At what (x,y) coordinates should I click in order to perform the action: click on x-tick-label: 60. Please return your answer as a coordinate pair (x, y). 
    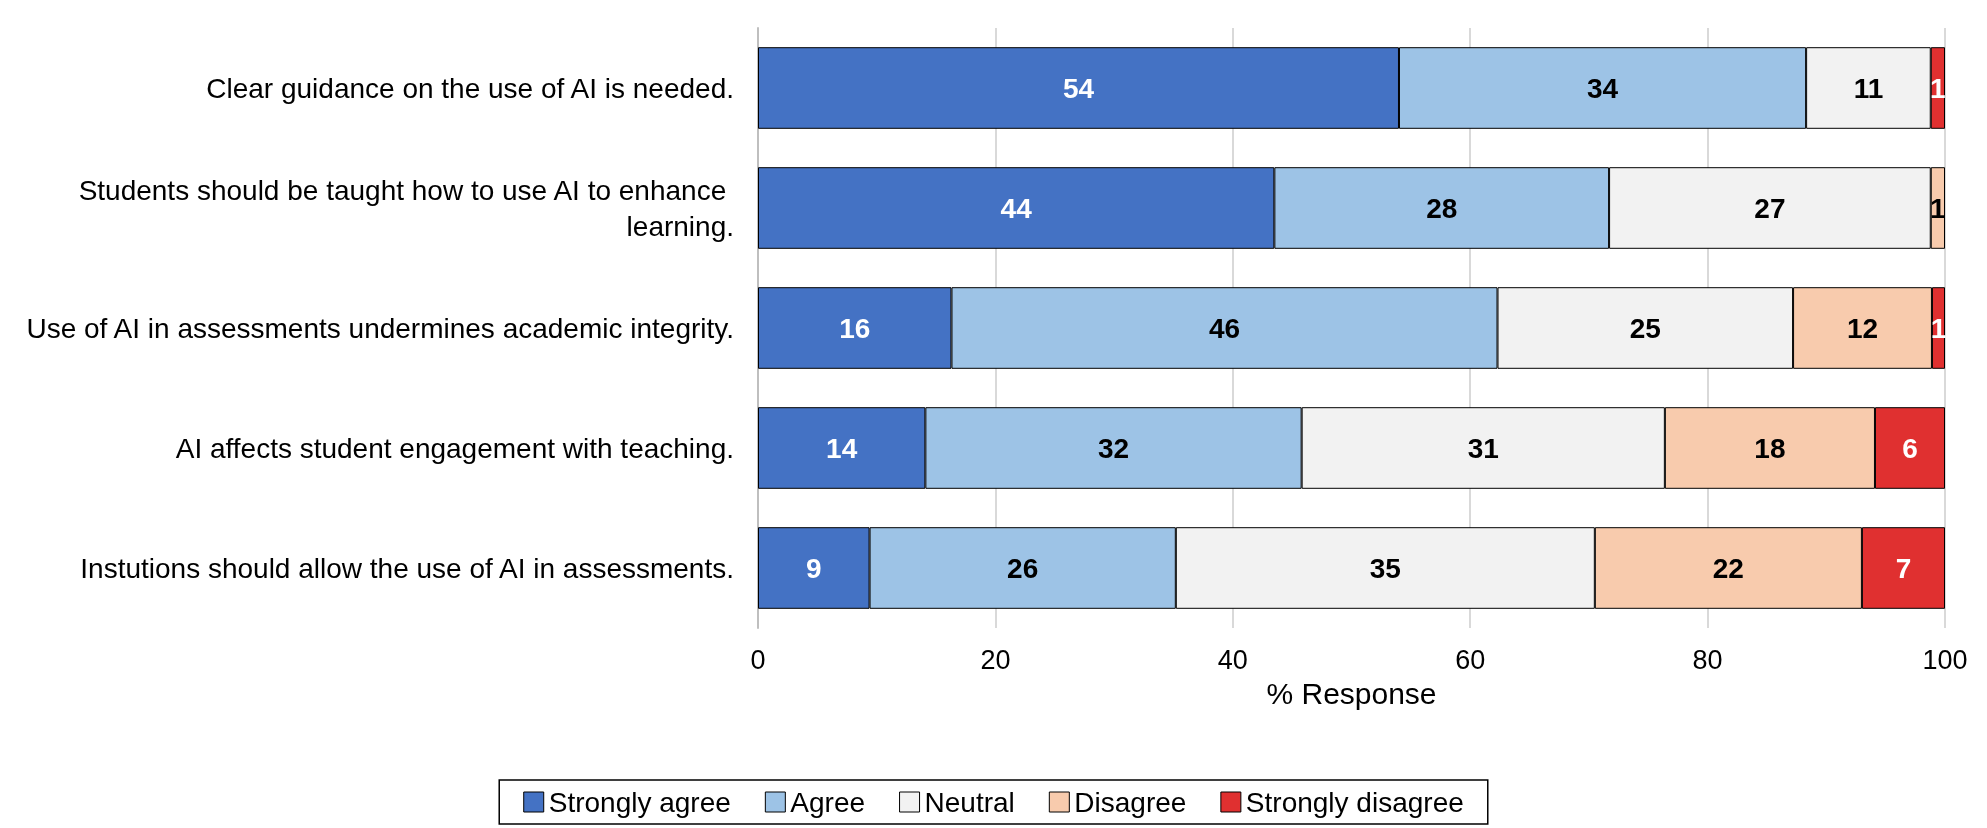
    Looking at the image, I should click on (1470, 659).